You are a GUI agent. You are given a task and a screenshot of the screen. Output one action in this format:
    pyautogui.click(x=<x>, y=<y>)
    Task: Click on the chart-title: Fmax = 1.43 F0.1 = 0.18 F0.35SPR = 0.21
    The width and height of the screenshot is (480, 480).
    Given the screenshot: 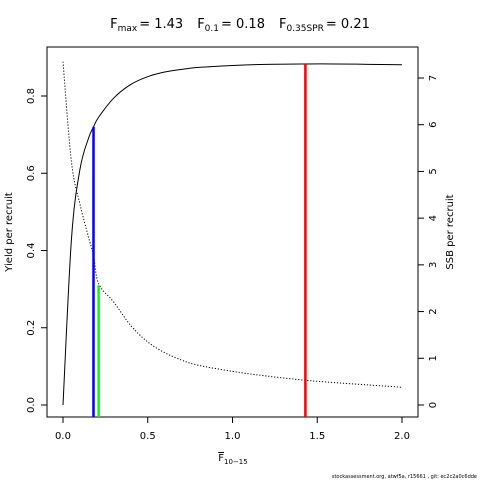 What is the action you would take?
    pyautogui.click(x=240, y=25)
    